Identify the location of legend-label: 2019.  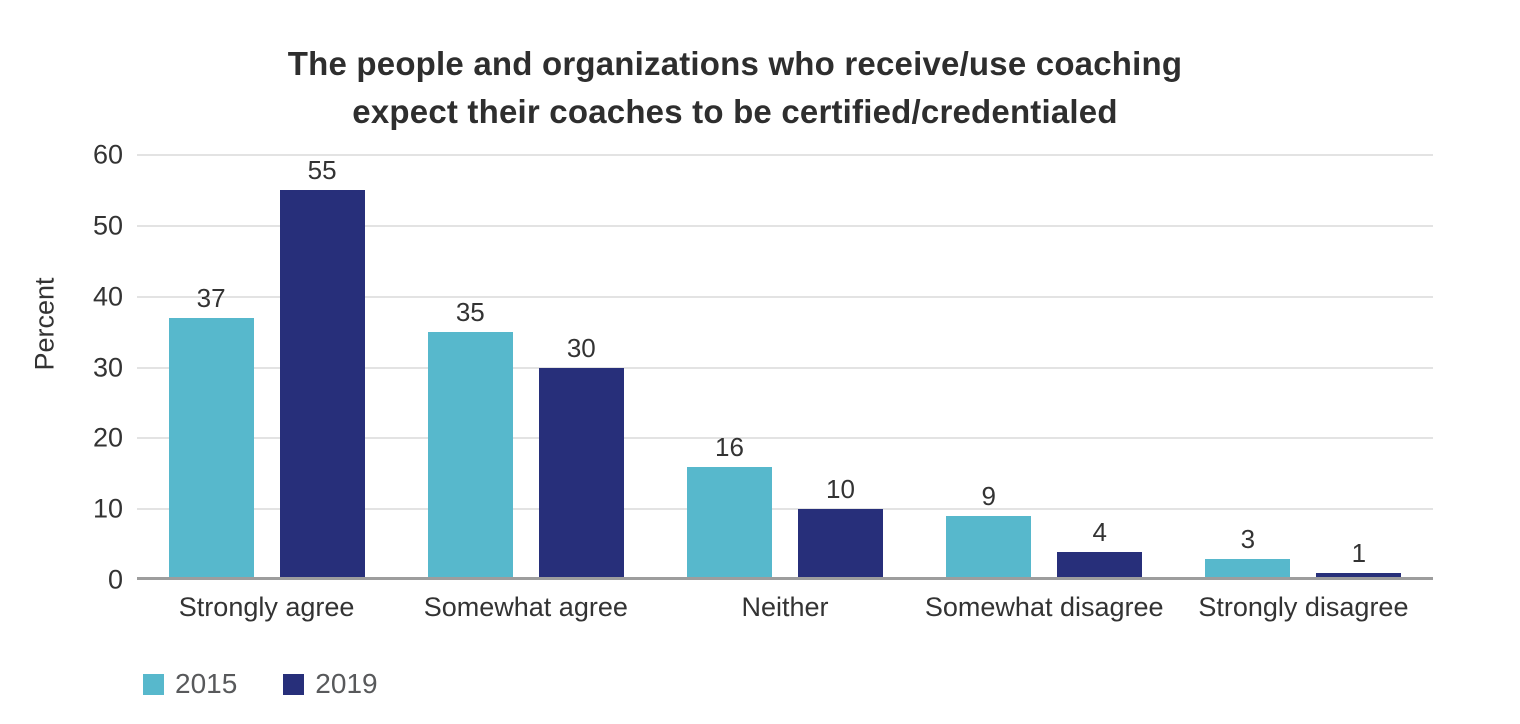
(346, 683).